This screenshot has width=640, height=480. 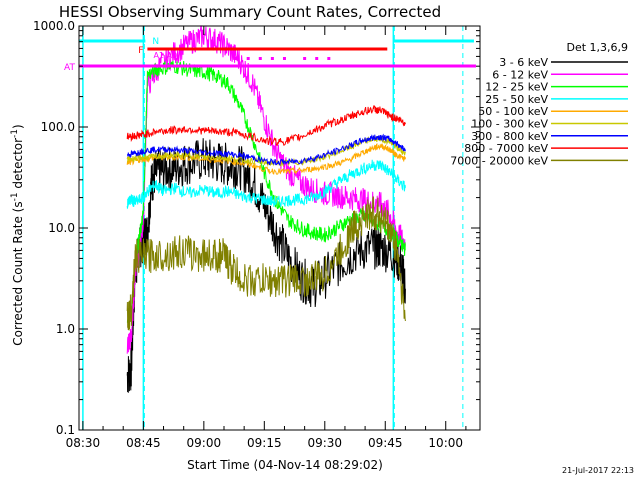 I want to click on legend-label: 100 - 300 keV, so click(x=509, y=124).